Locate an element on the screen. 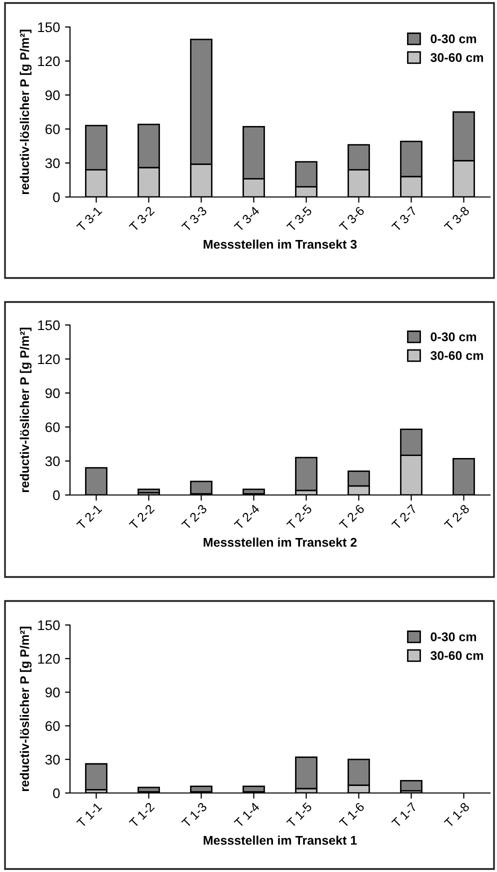 The image size is (497, 872). x-tick-label: T 3-2 is located at coordinates (141, 219).